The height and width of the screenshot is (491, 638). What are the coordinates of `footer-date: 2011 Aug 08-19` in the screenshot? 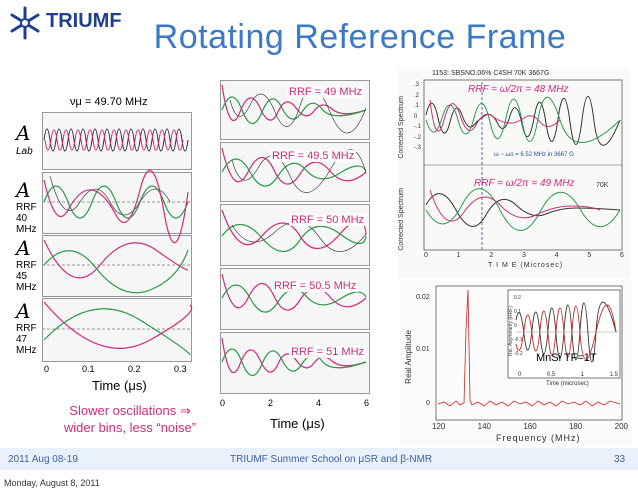 It's located at (43, 459).